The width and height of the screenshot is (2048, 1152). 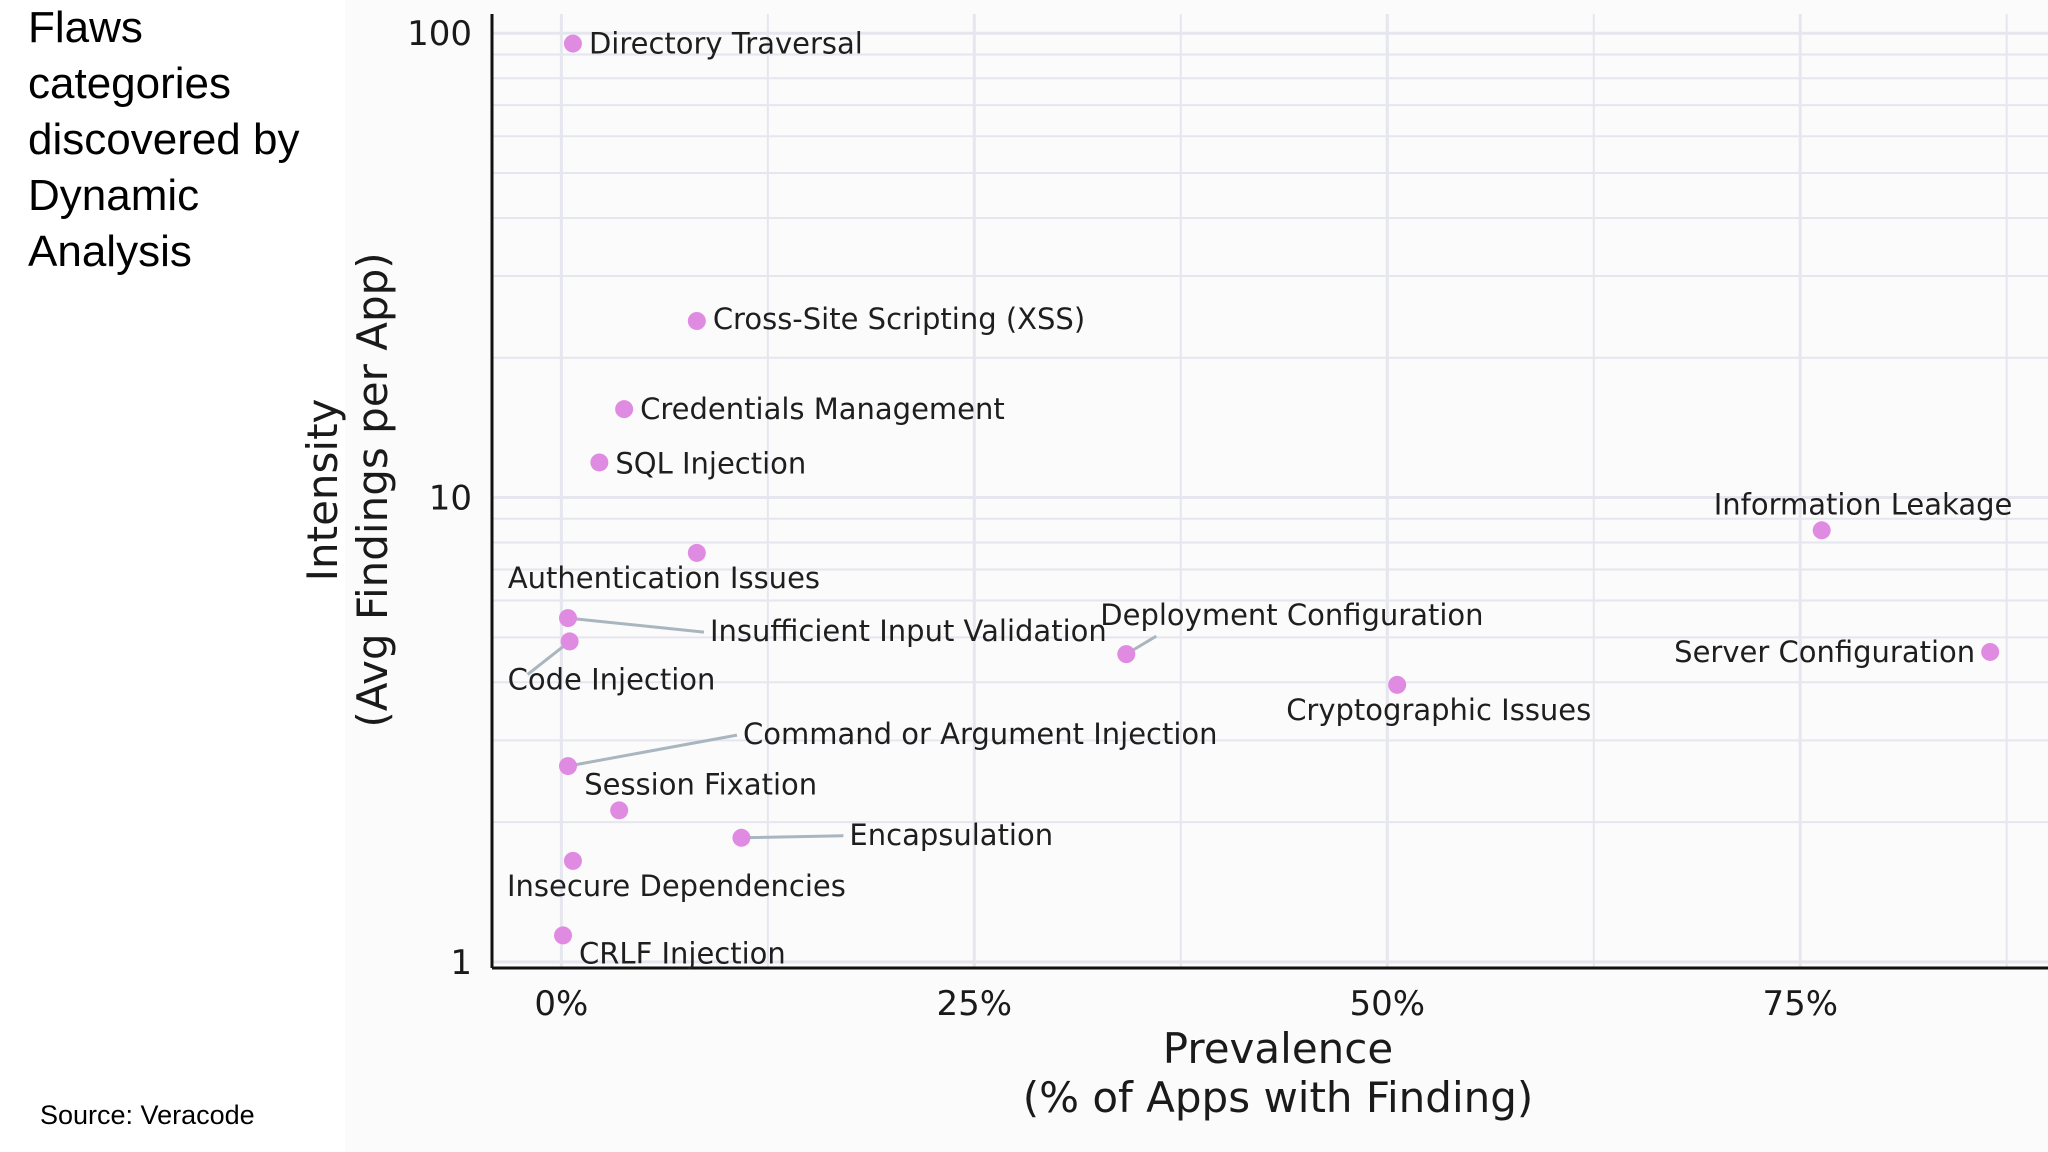 What do you see at coordinates (461, 963) in the screenshot?
I see `y-tick-label: 1` at bounding box center [461, 963].